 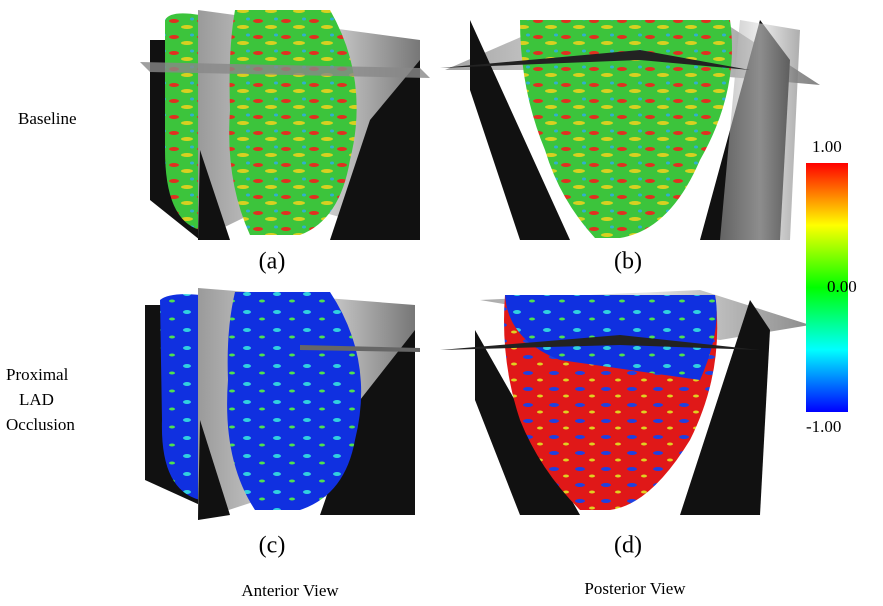 I want to click on colorbar-ticks: 1.00 0.00 -1.00, so click(x=831, y=286).